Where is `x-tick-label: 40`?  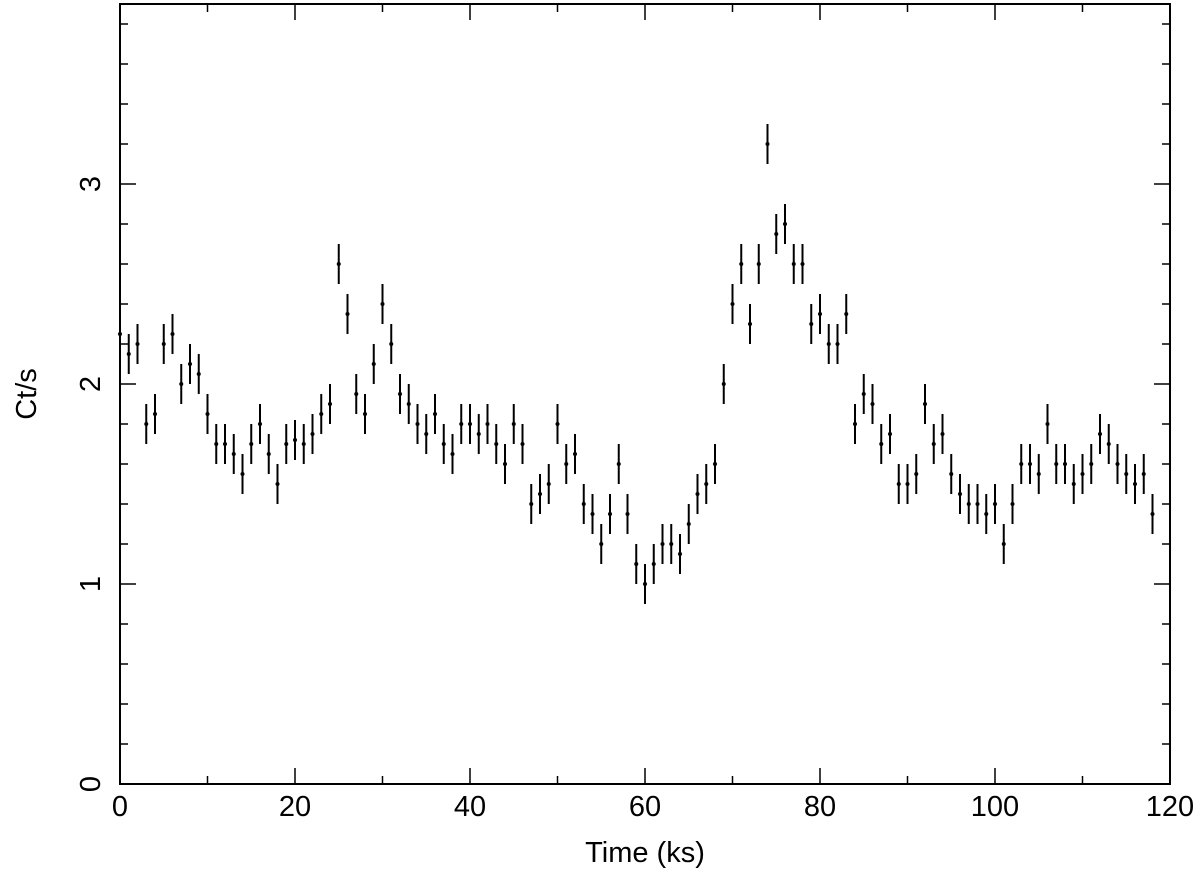 x-tick-label: 40 is located at coordinates (470, 807).